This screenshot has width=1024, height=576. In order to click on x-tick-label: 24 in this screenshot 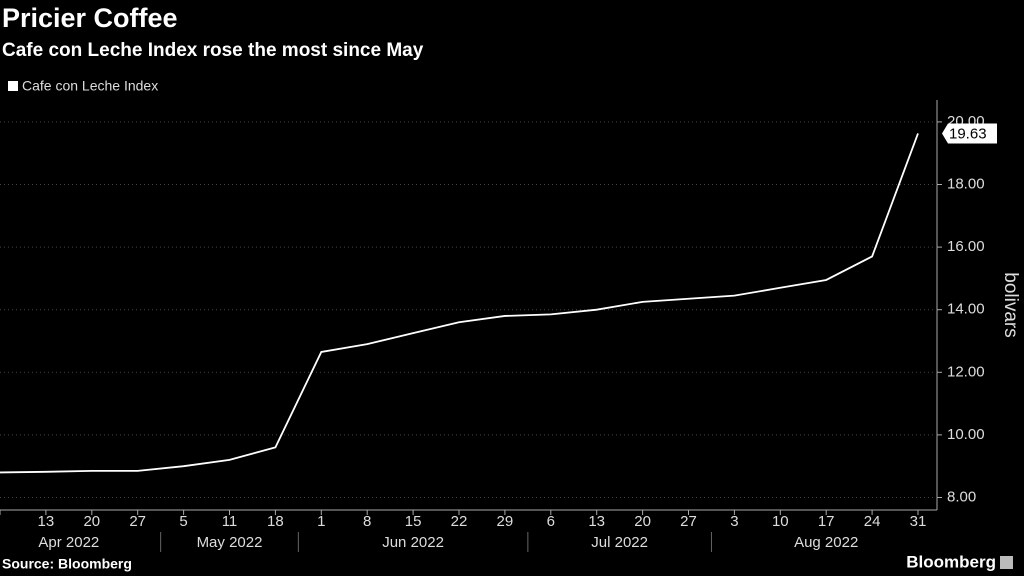, I will do `click(872, 521)`.